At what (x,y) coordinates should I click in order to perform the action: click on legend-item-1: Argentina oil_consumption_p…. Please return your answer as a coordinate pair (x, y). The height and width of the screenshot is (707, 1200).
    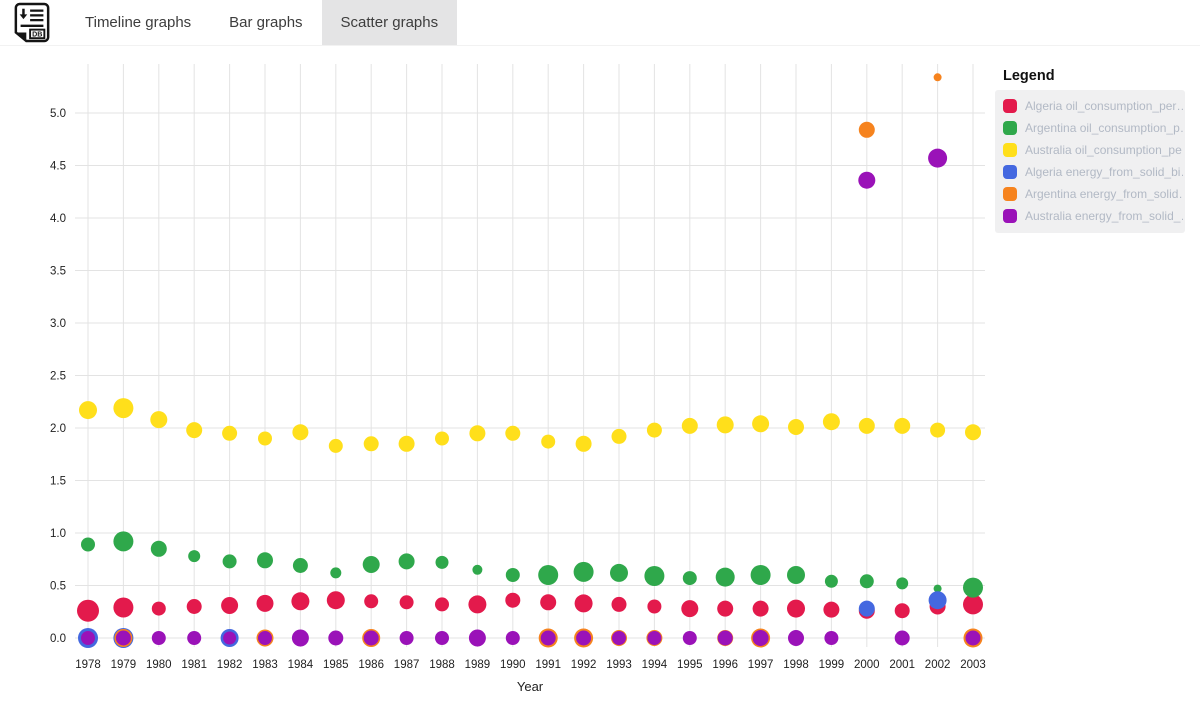
    Looking at the image, I should click on (1094, 128).